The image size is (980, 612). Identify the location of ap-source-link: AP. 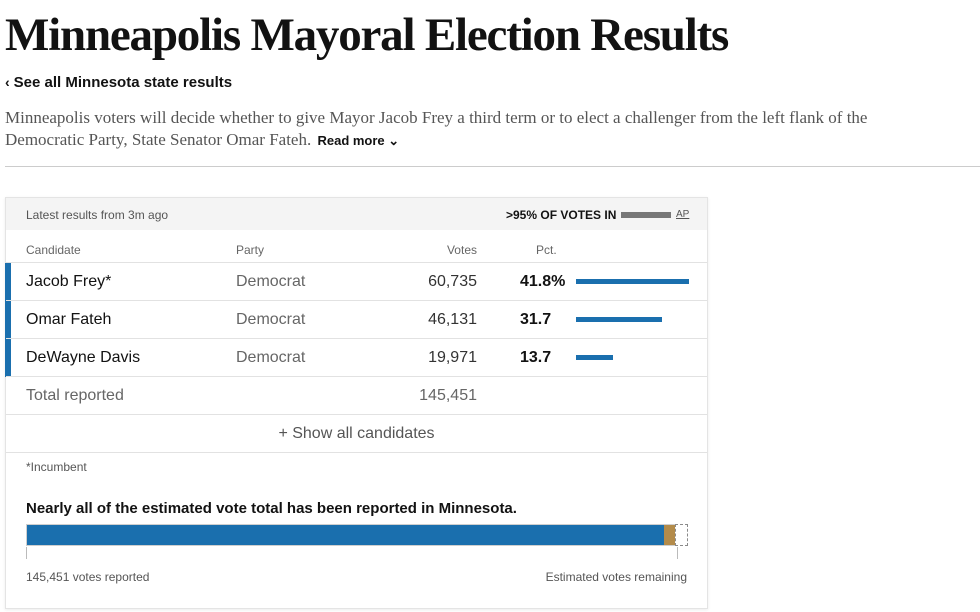
(683, 214).